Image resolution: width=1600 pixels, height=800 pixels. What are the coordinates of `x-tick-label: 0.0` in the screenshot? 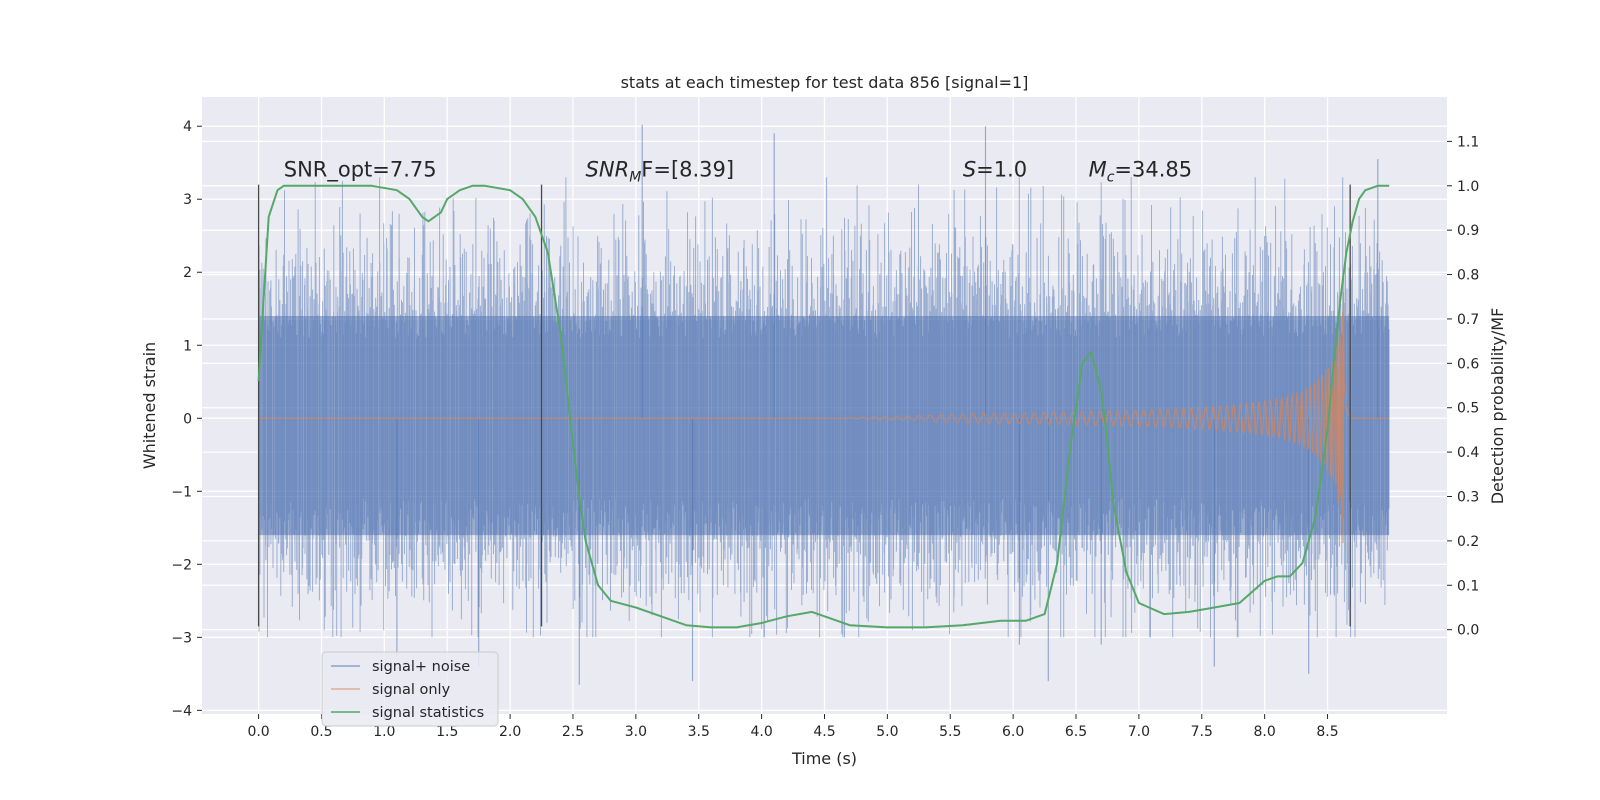 It's located at (258, 732).